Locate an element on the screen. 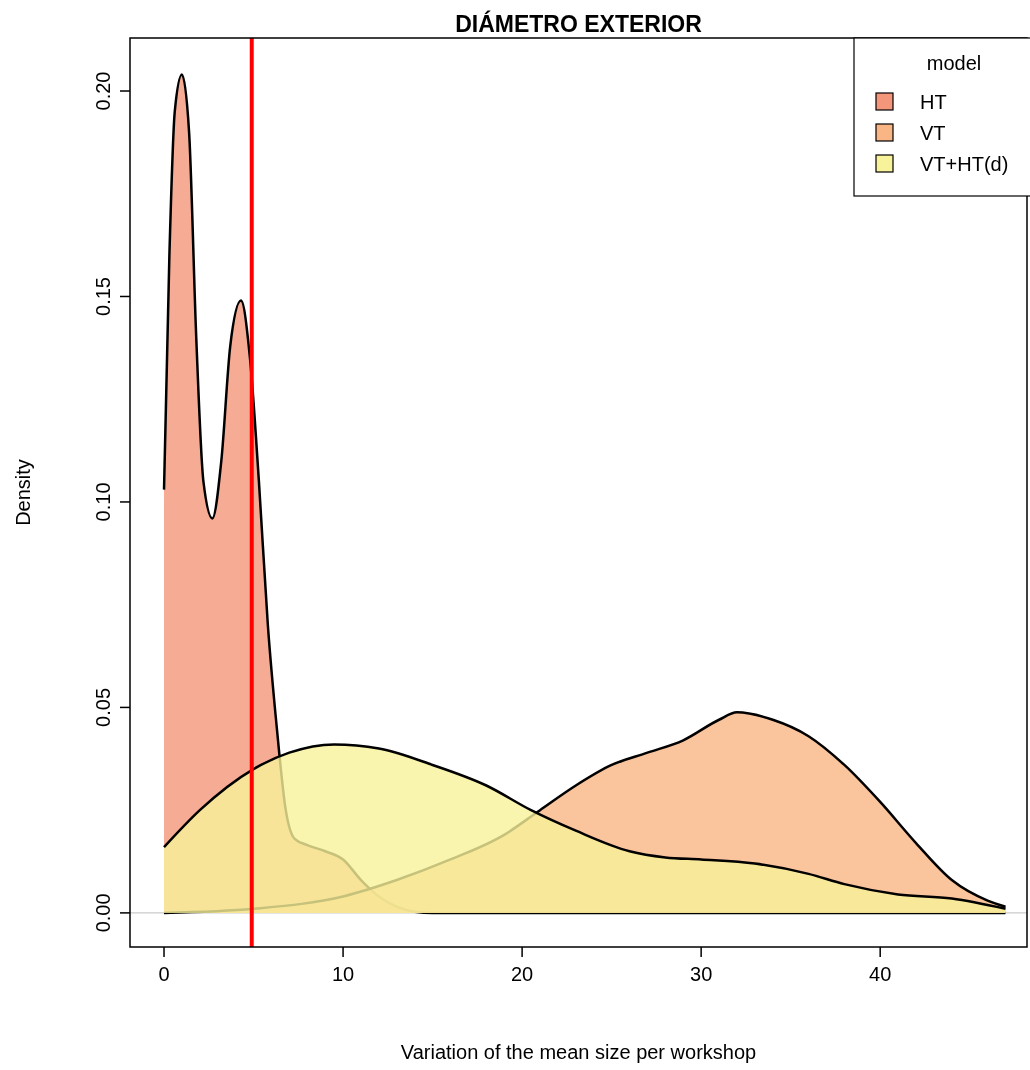 The width and height of the screenshot is (1030, 1070). y-tick-label: 0.20 is located at coordinates (103, 91).